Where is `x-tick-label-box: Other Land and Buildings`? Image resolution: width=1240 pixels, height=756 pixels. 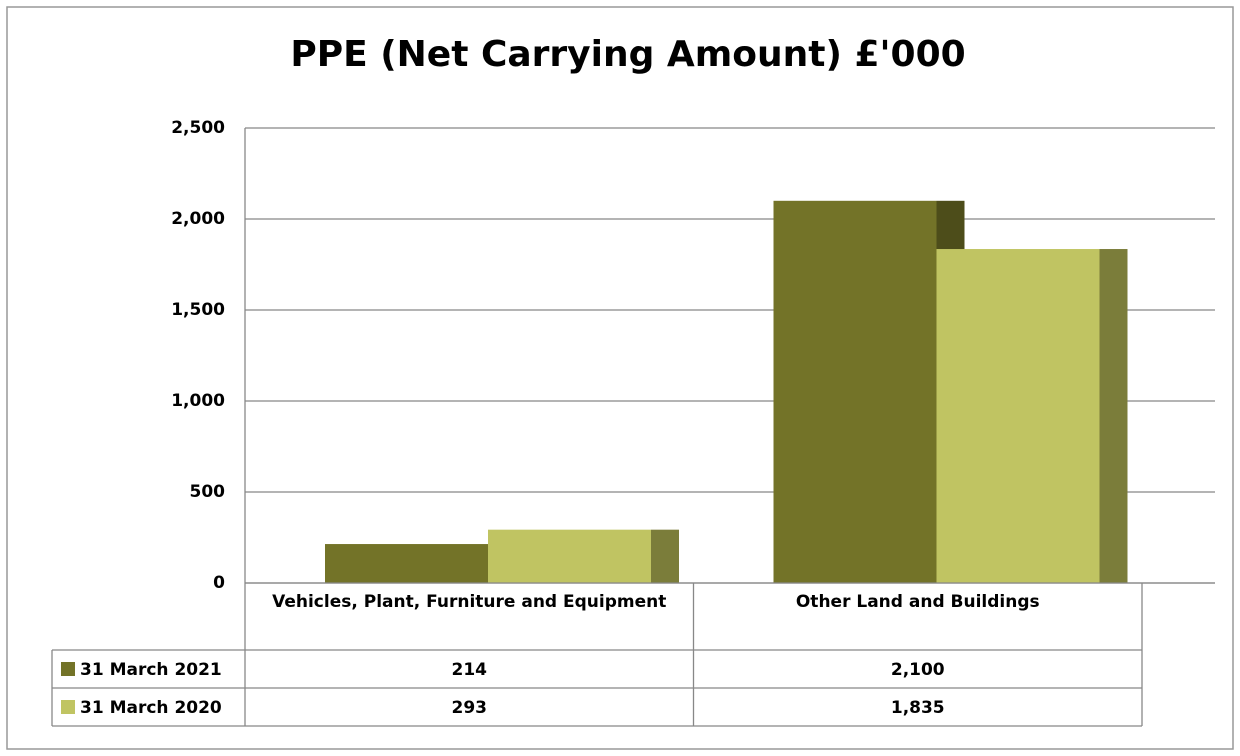
x-tick-label-box: Other Land and Buildings is located at coordinates (917, 602).